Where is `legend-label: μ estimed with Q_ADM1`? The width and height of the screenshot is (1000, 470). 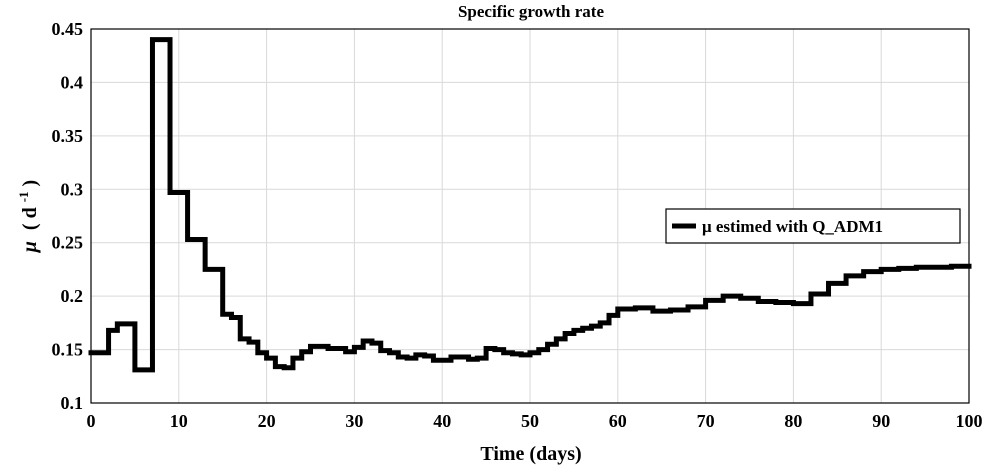
legend-label: μ estimed with Q_ADM1 is located at coordinates (792, 226).